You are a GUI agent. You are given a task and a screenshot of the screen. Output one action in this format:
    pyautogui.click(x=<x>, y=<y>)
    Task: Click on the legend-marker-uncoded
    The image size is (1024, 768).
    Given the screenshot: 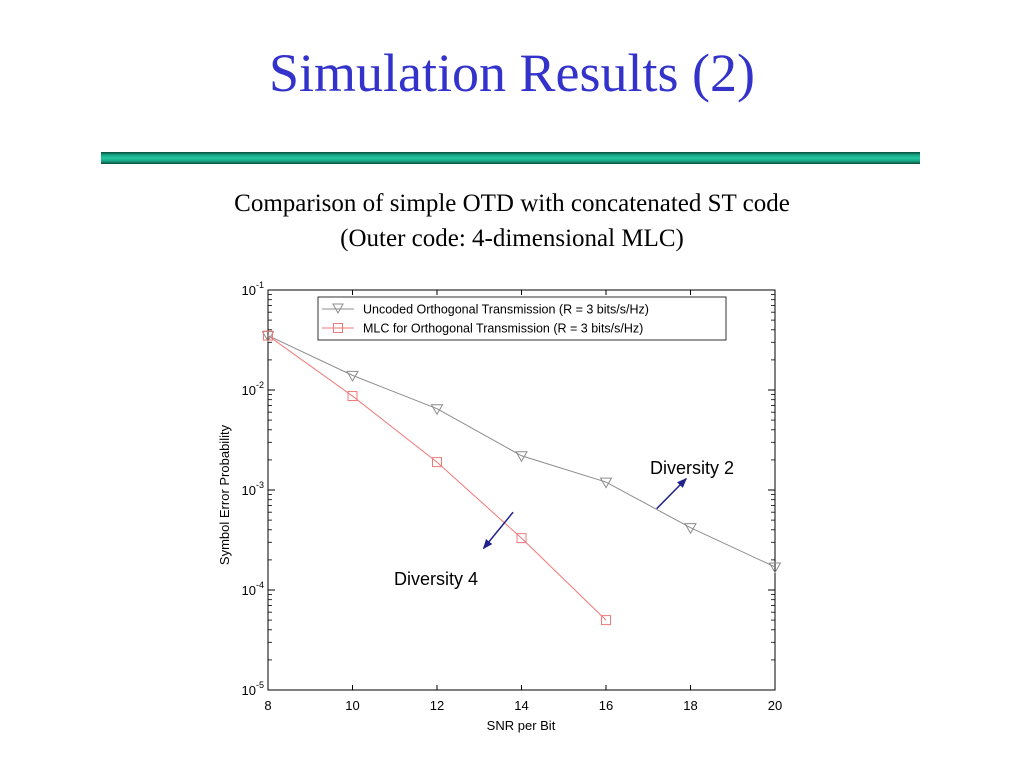 What is the action you would take?
    pyautogui.click(x=338, y=309)
    